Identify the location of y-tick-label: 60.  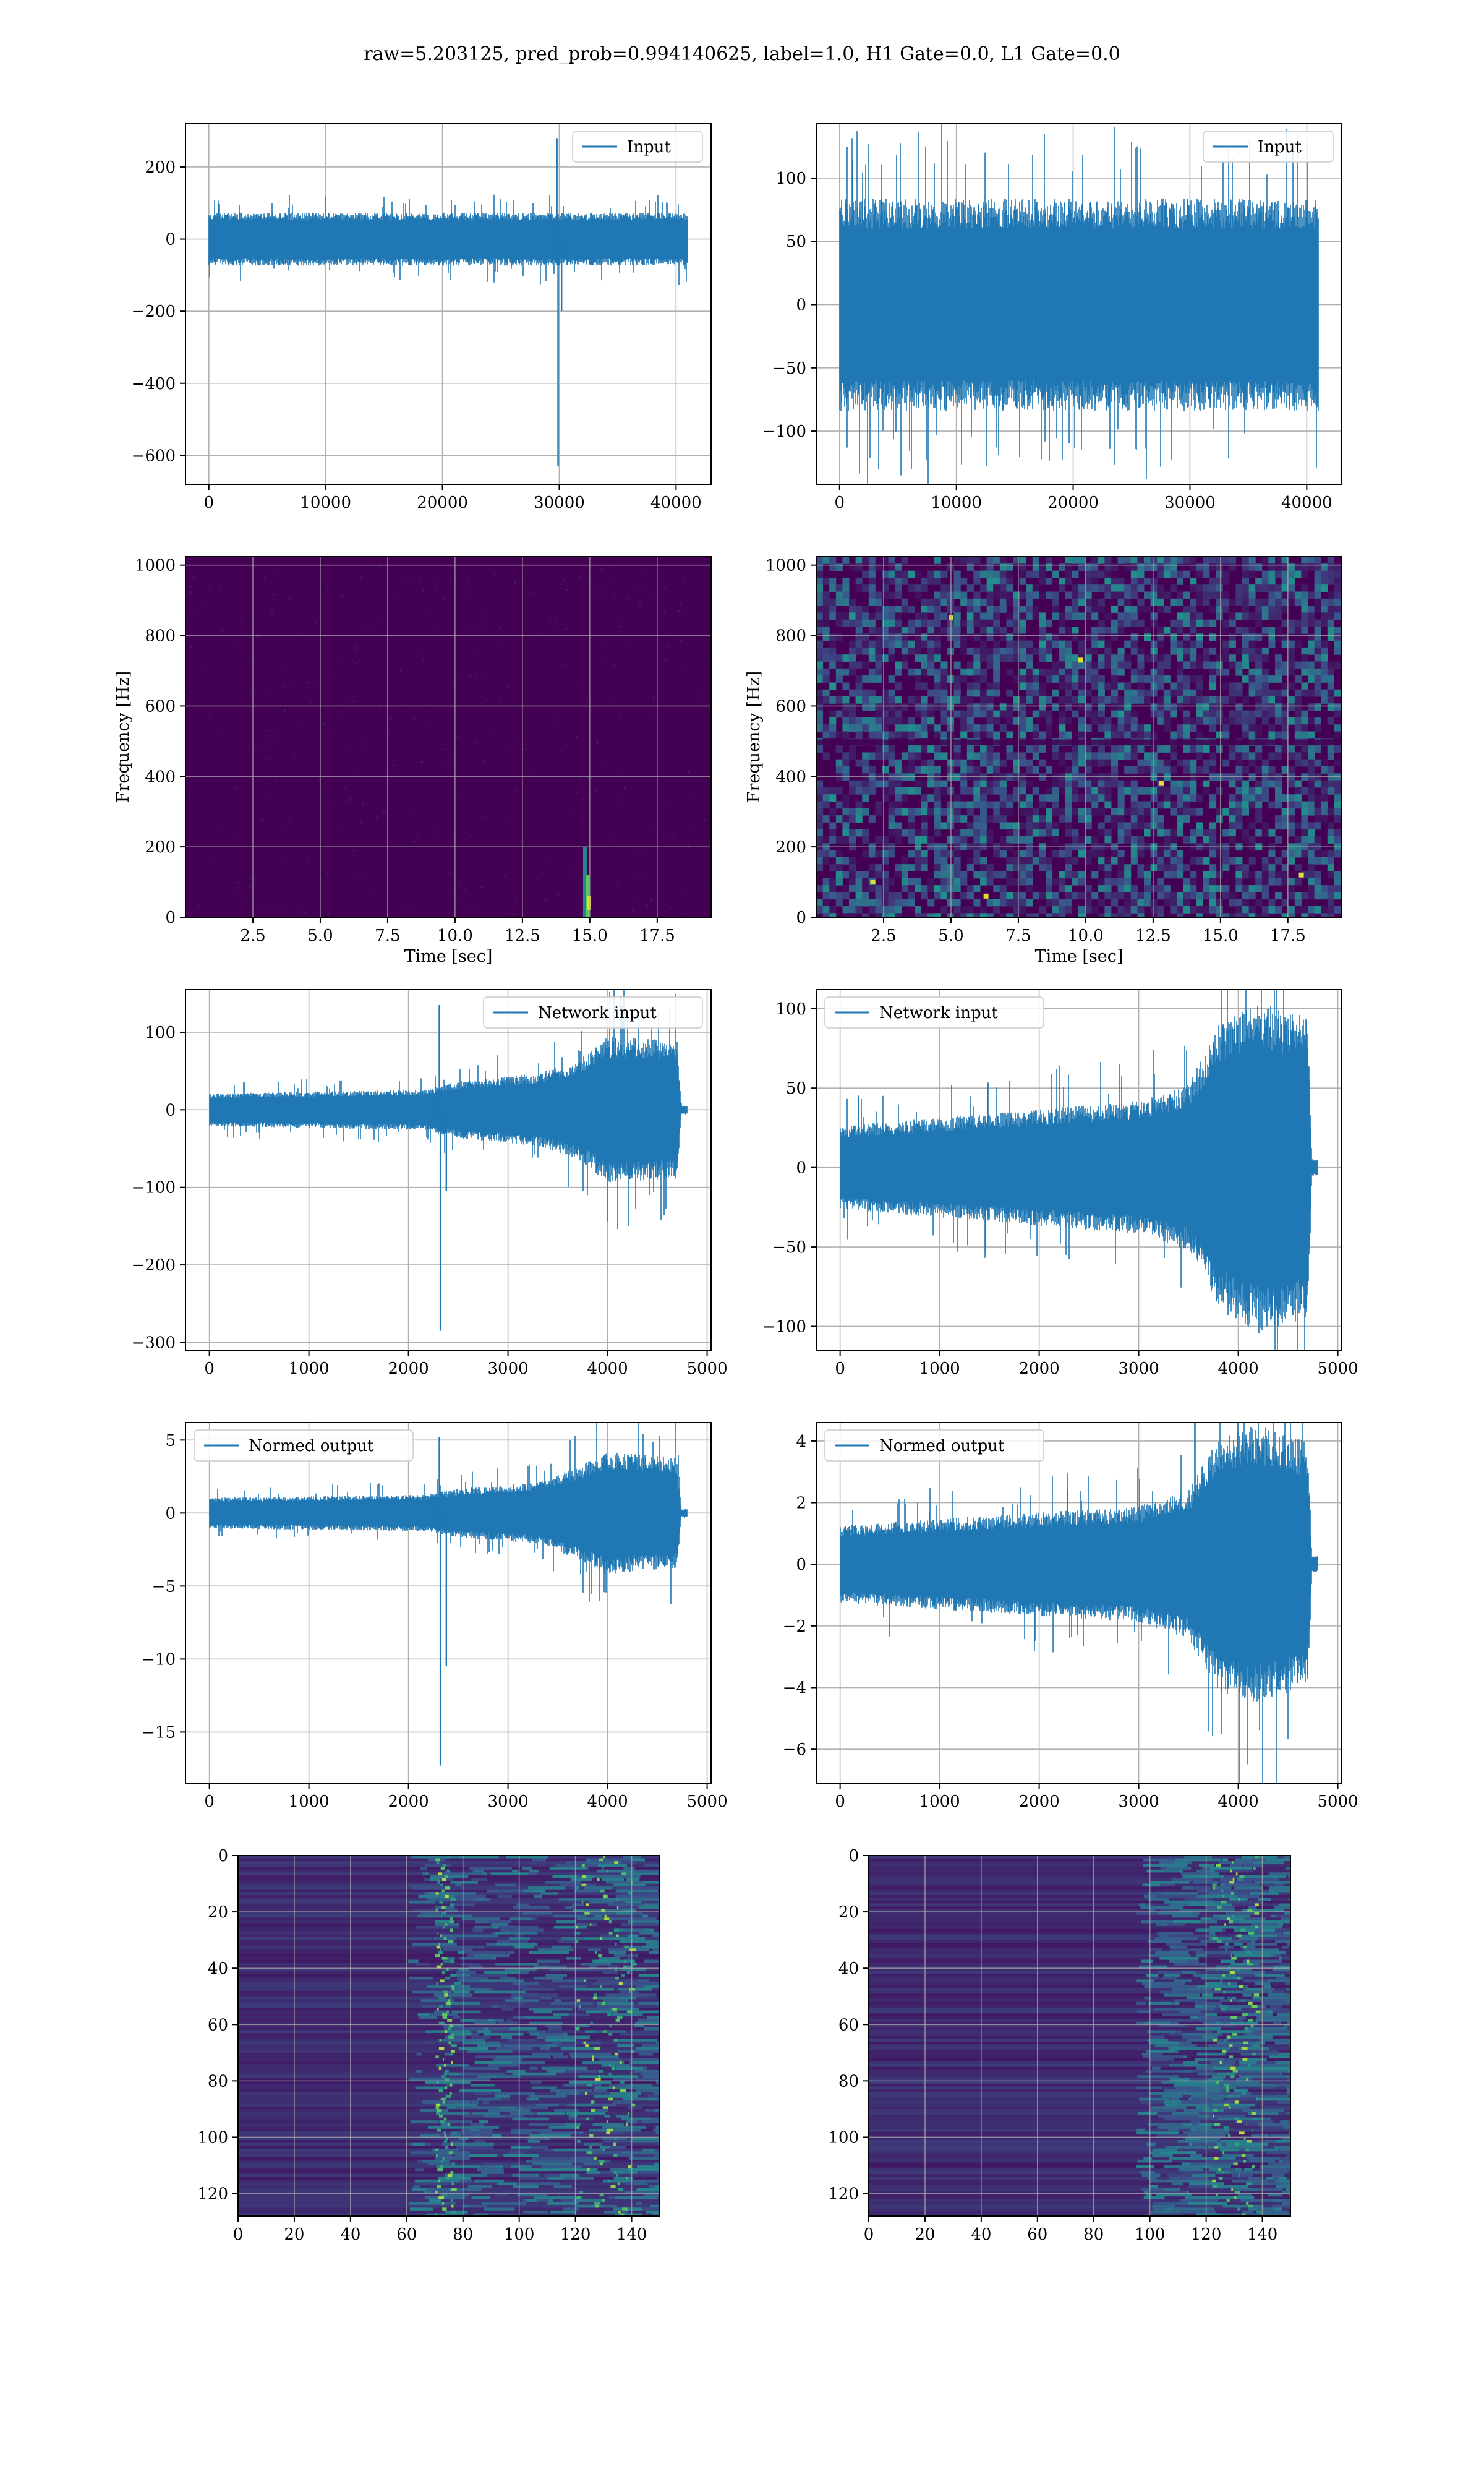
(218, 2025).